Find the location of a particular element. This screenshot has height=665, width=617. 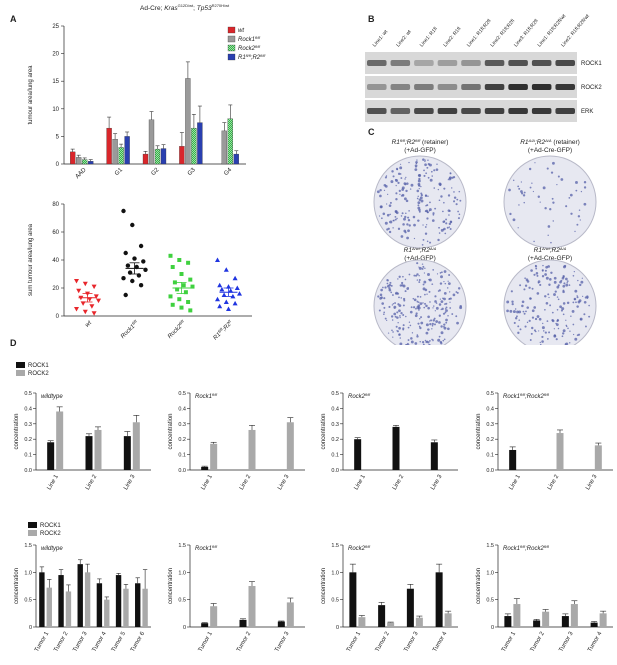

y-axis-label: concentration is located at coordinates (17, 586).